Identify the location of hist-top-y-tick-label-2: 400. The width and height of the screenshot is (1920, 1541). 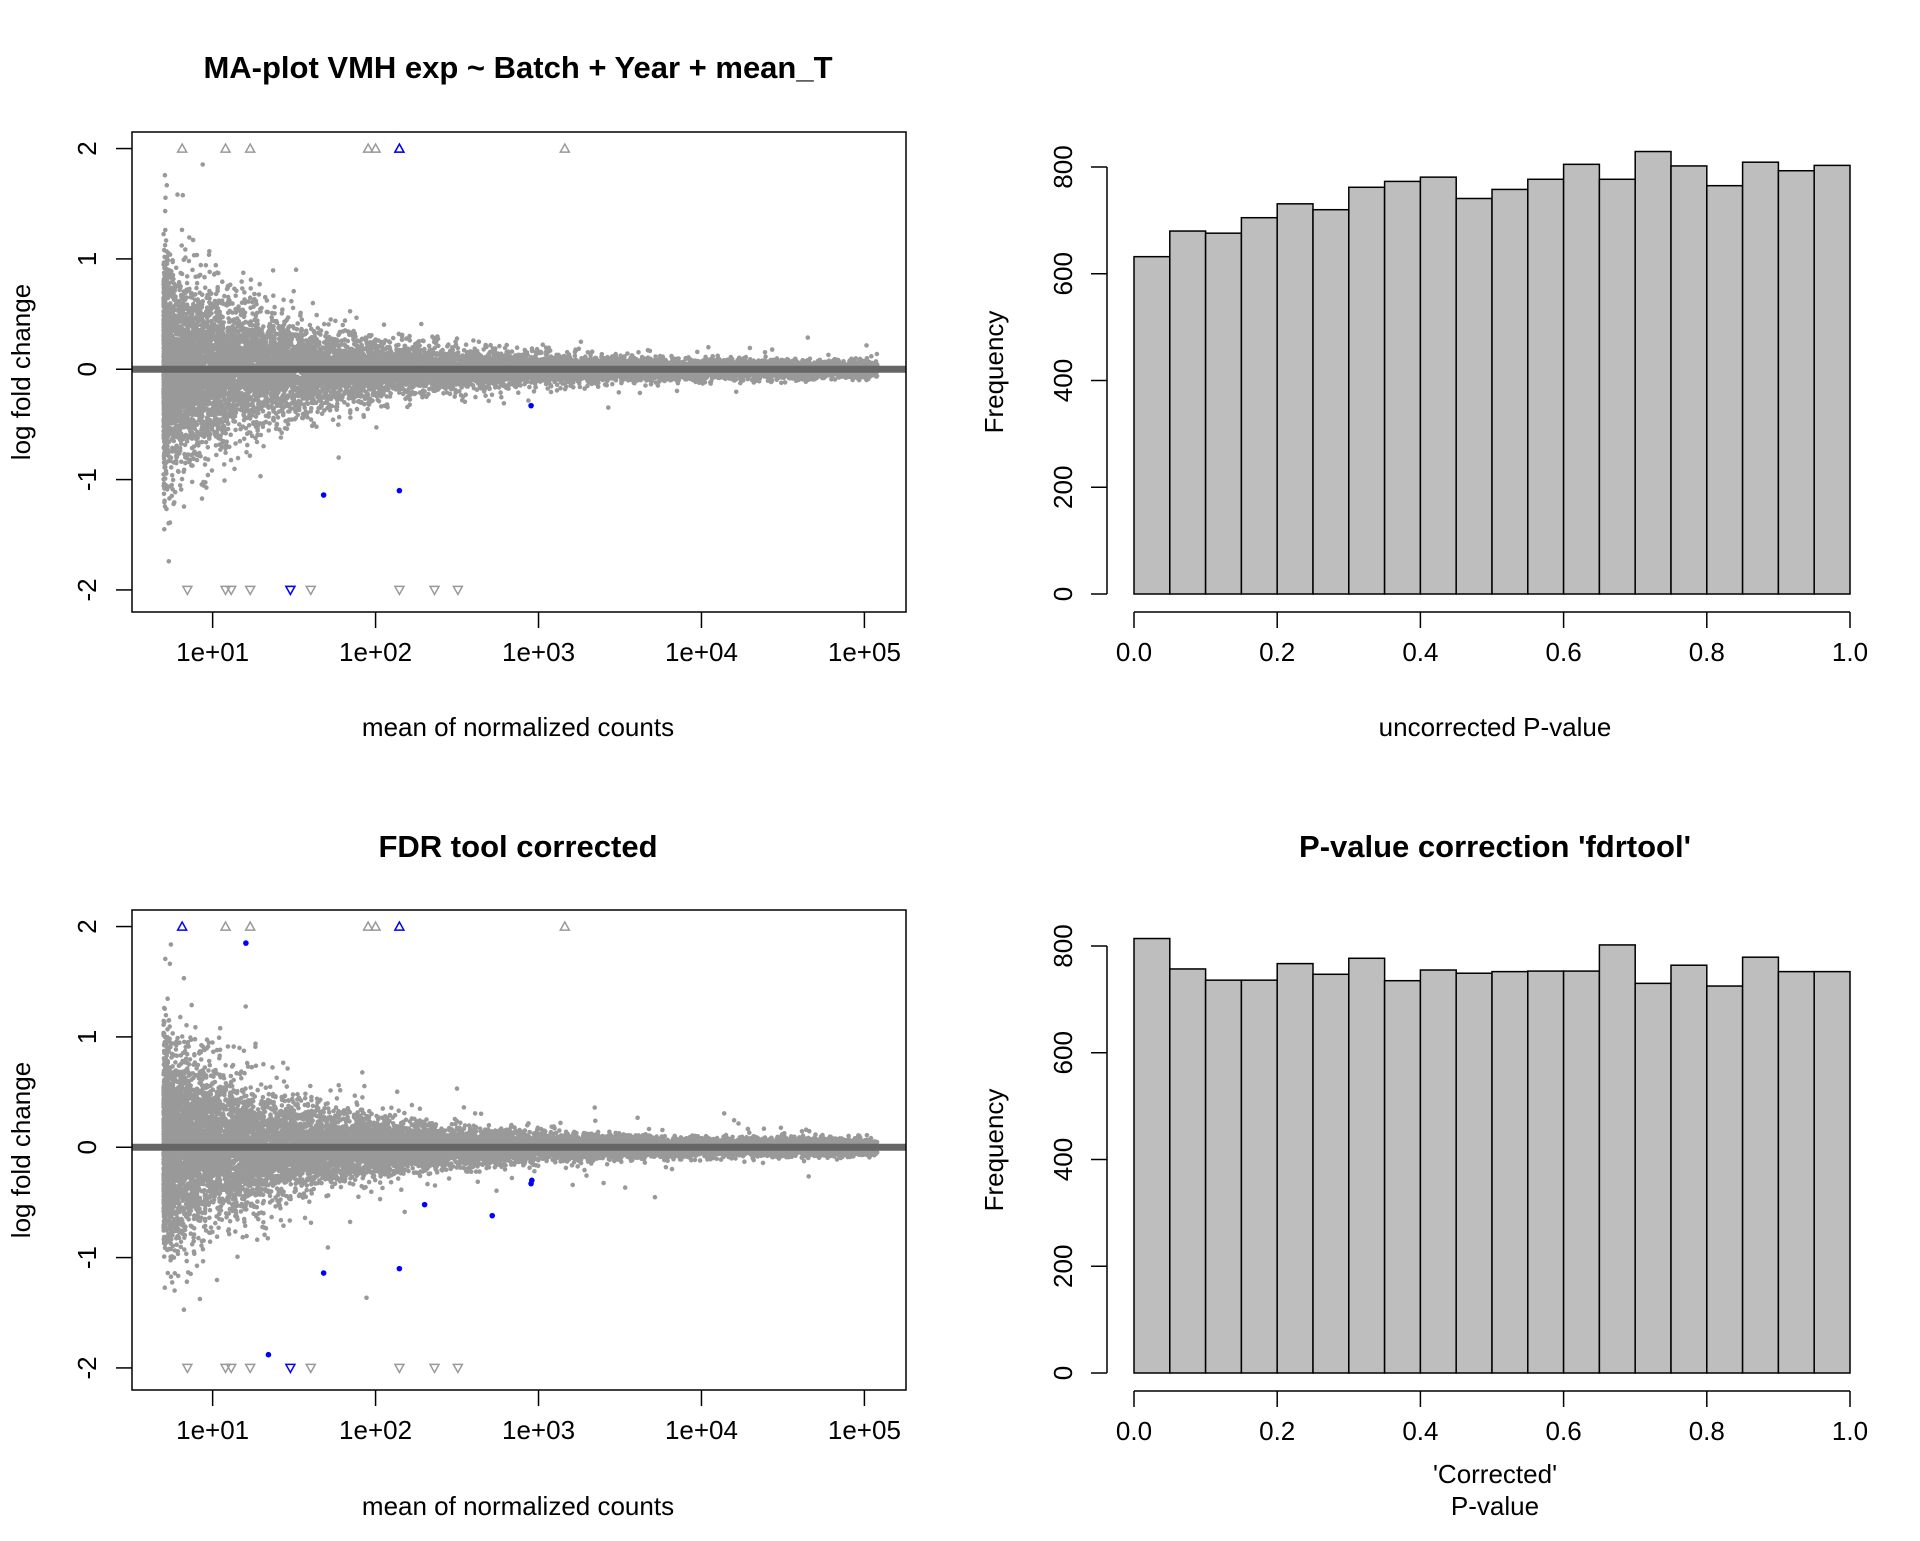
(1063, 380).